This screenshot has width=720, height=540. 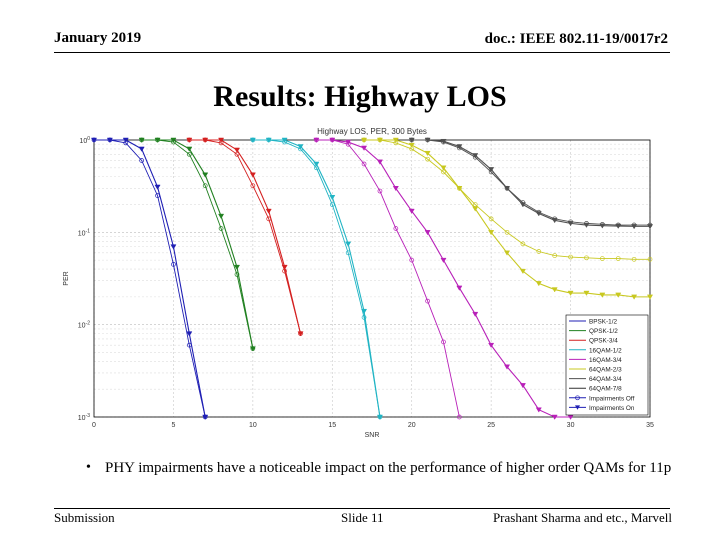 What do you see at coordinates (603, 331) in the screenshot?
I see `legend-label: QPSK-1/2` at bounding box center [603, 331].